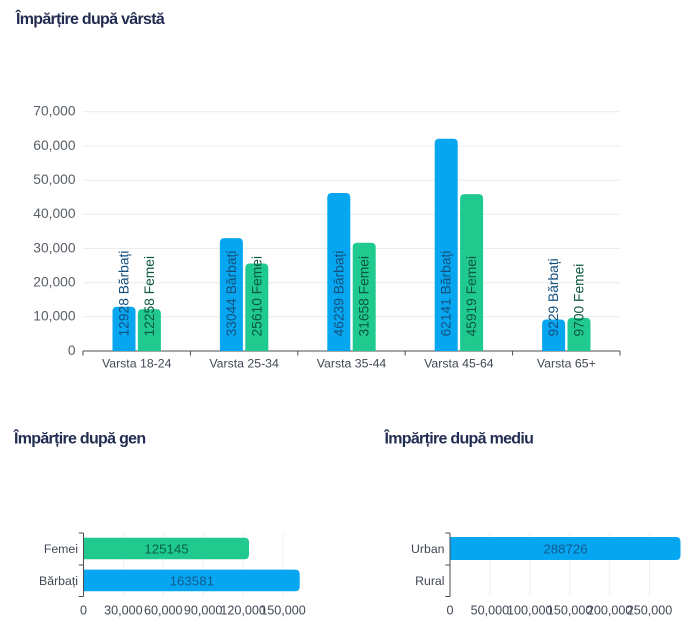  I want to click on svg-text: 33044 Bărbați, so click(231, 294).